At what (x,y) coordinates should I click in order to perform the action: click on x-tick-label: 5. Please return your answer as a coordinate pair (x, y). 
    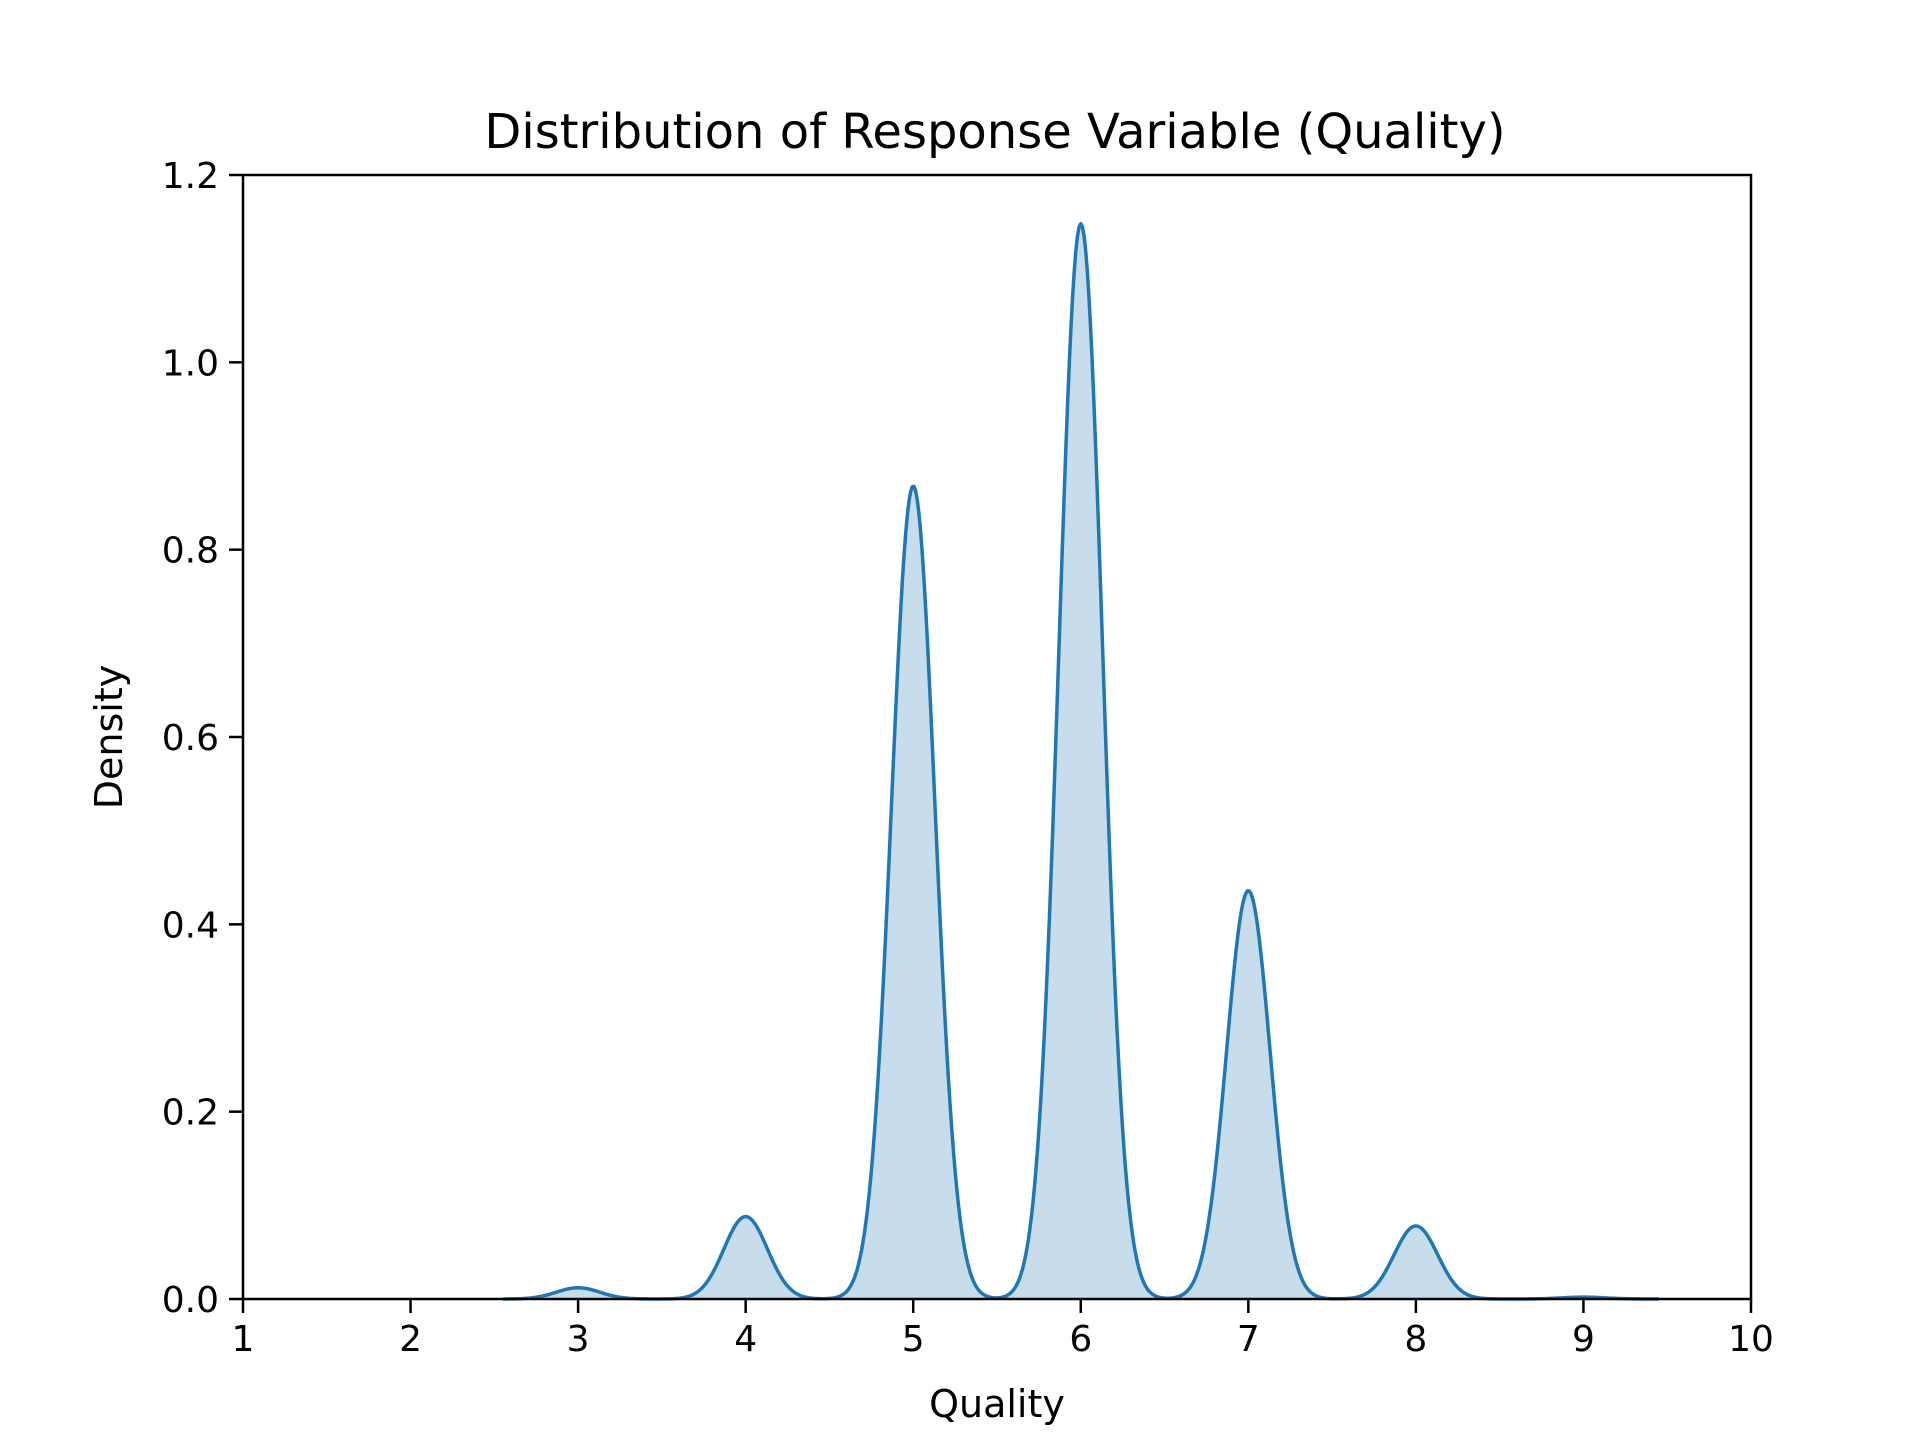
    Looking at the image, I should click on (913, 1339).